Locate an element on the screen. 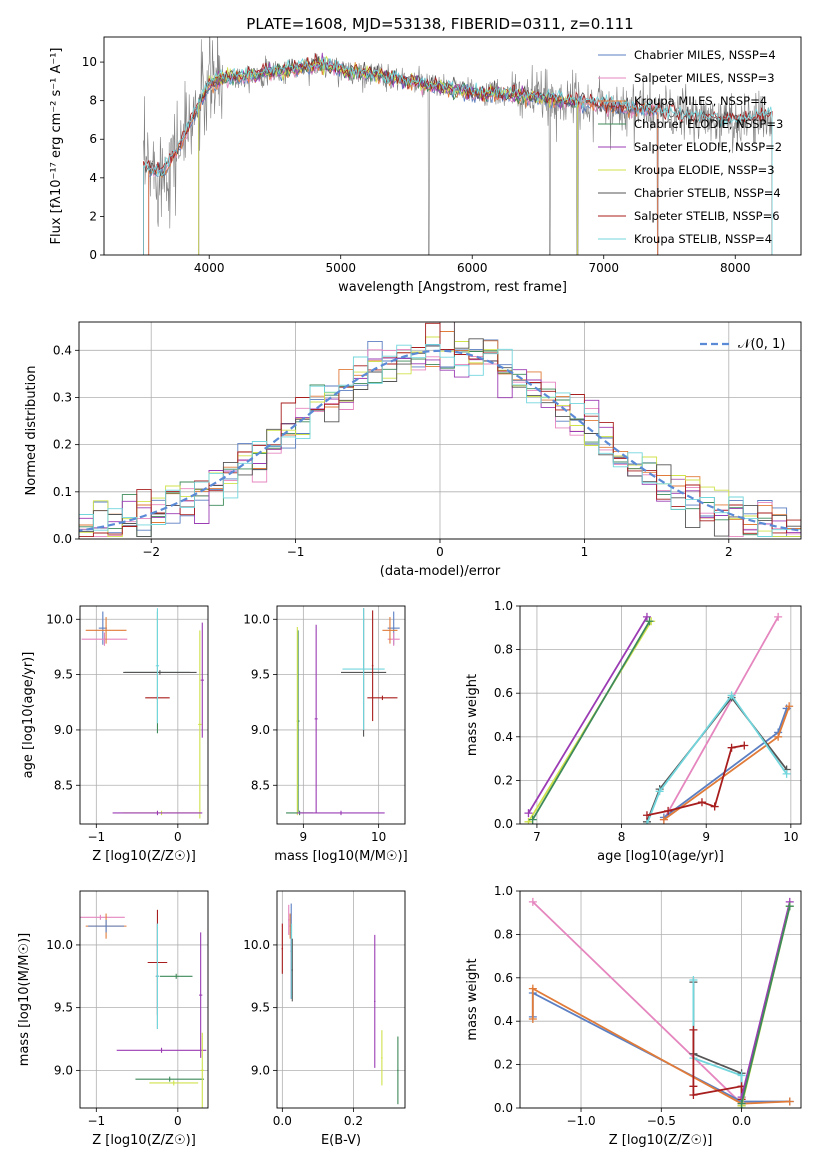 This screenshot has height=1170, width=819. y-tick-label: 0.0 is located at coordinates (503, 824).